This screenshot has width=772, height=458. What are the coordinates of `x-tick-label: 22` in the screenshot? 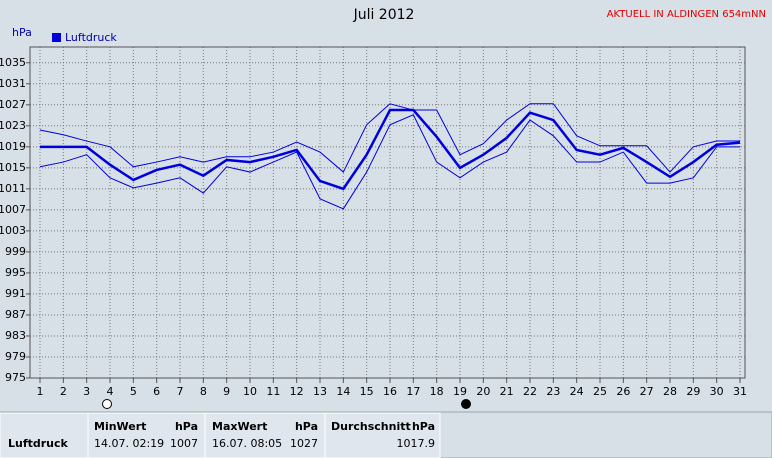 It's located at (530, 391).